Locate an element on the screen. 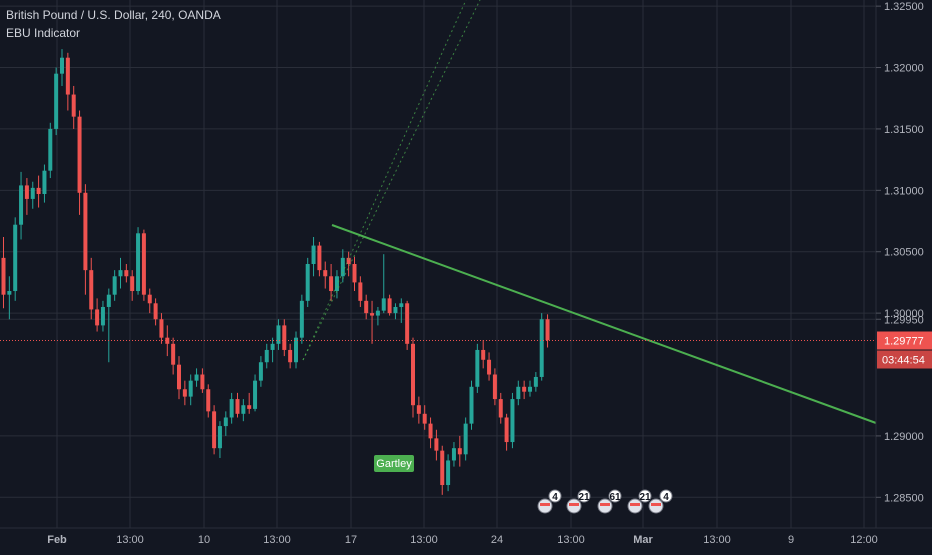  last-price-badge is located at coordinates (904, 340).